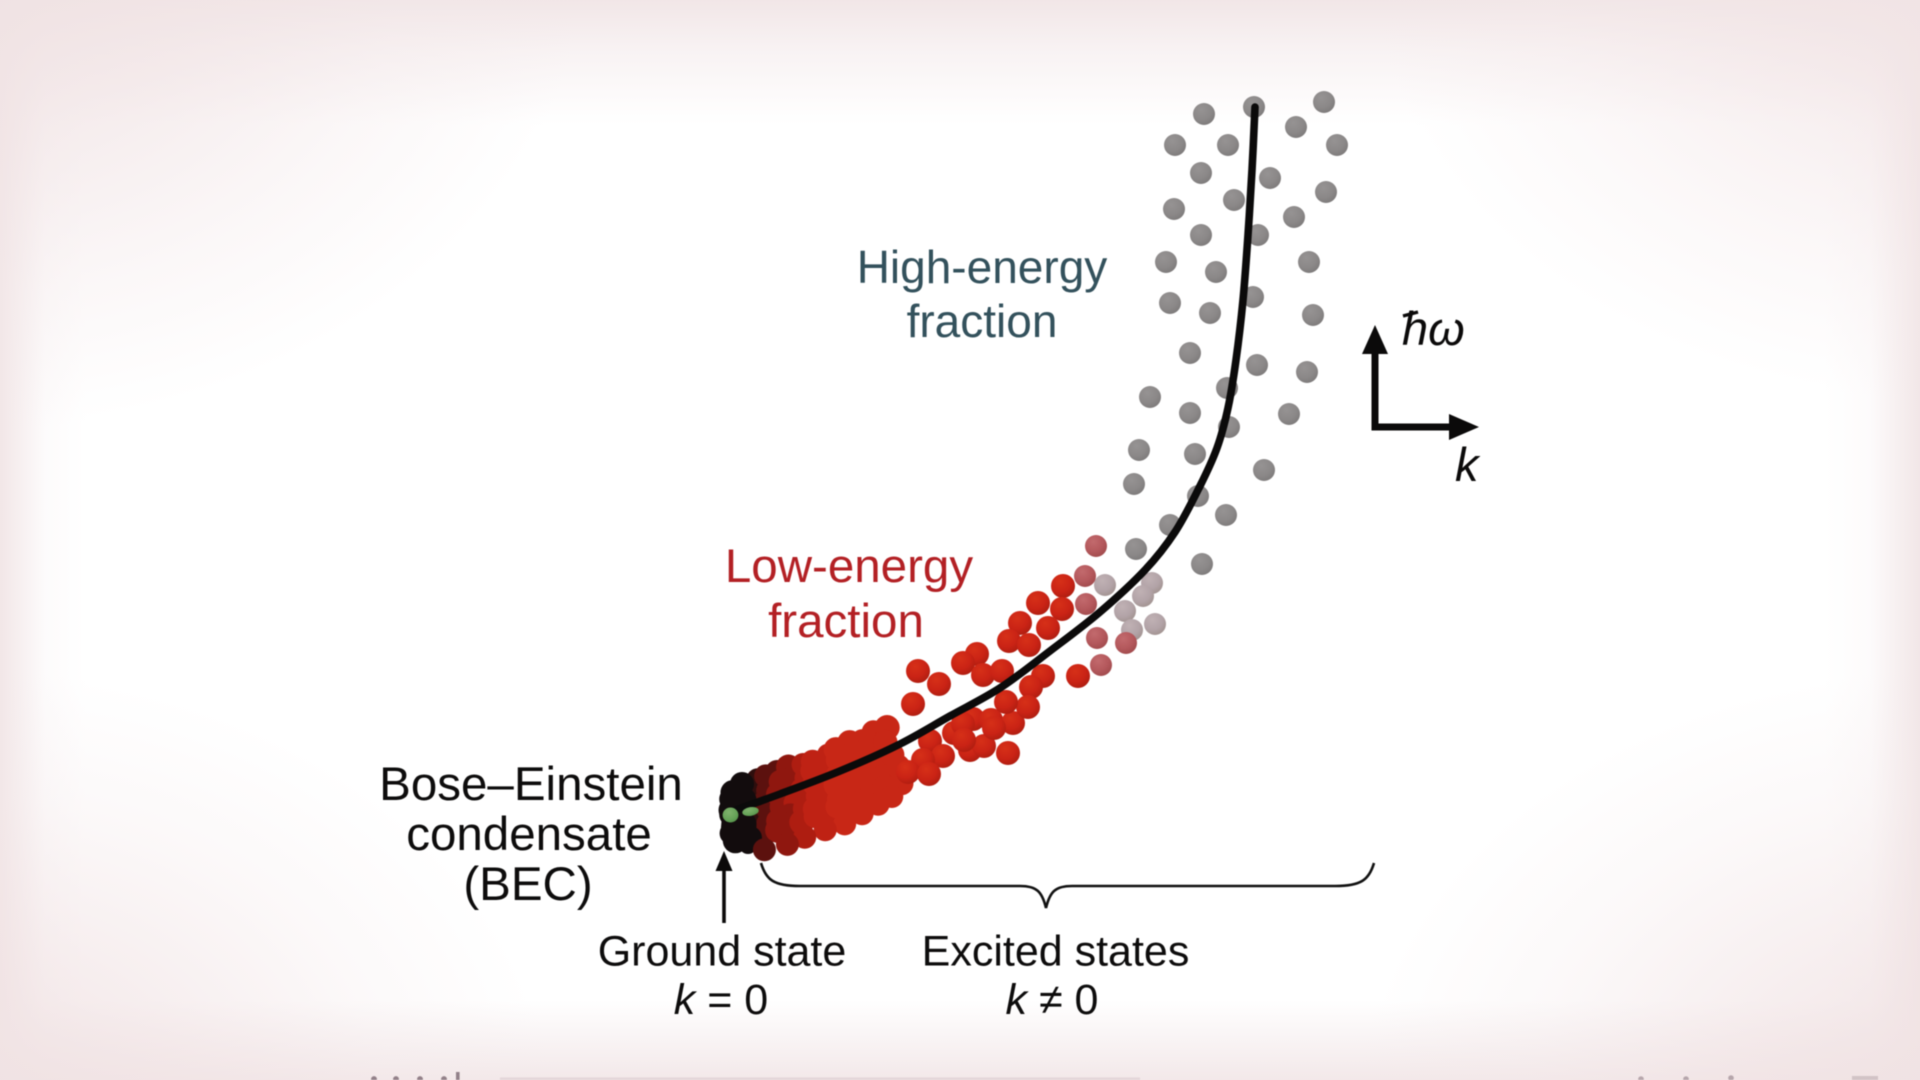 The image size is (1920, 1080). Describe the element at coordinates (1056, 952) in the screenshot. I see `svg-text: Excited states` at that location.